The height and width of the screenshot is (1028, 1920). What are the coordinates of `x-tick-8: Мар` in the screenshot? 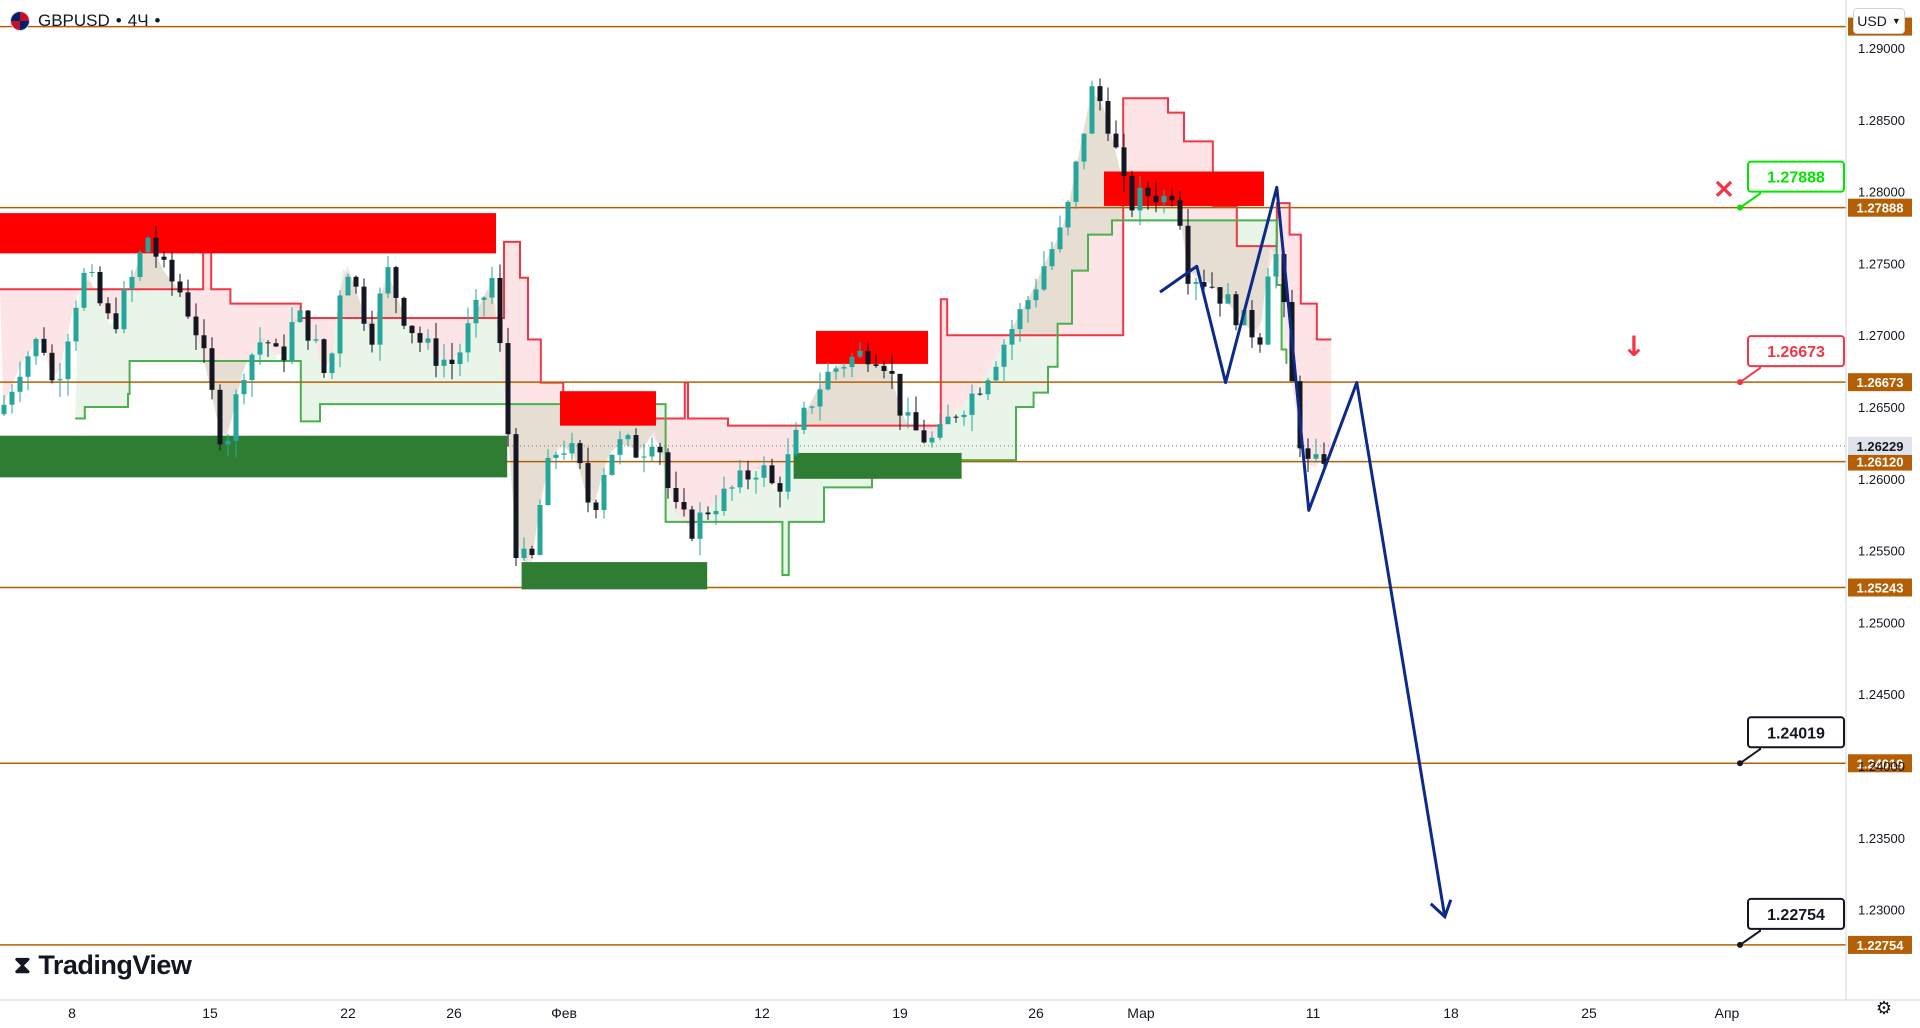 It's located at (1141, 1013).